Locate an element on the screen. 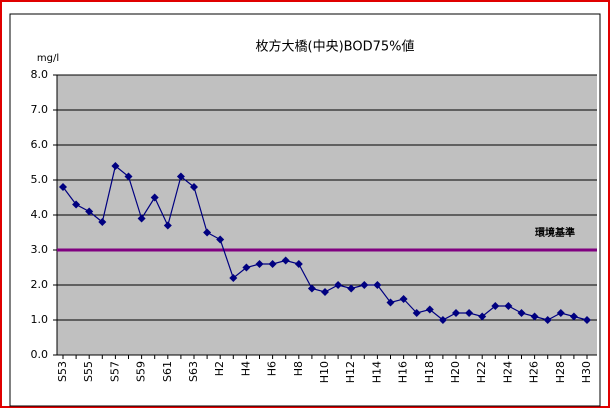  x-tick-label: H6 is located at coordinates (272, 368).